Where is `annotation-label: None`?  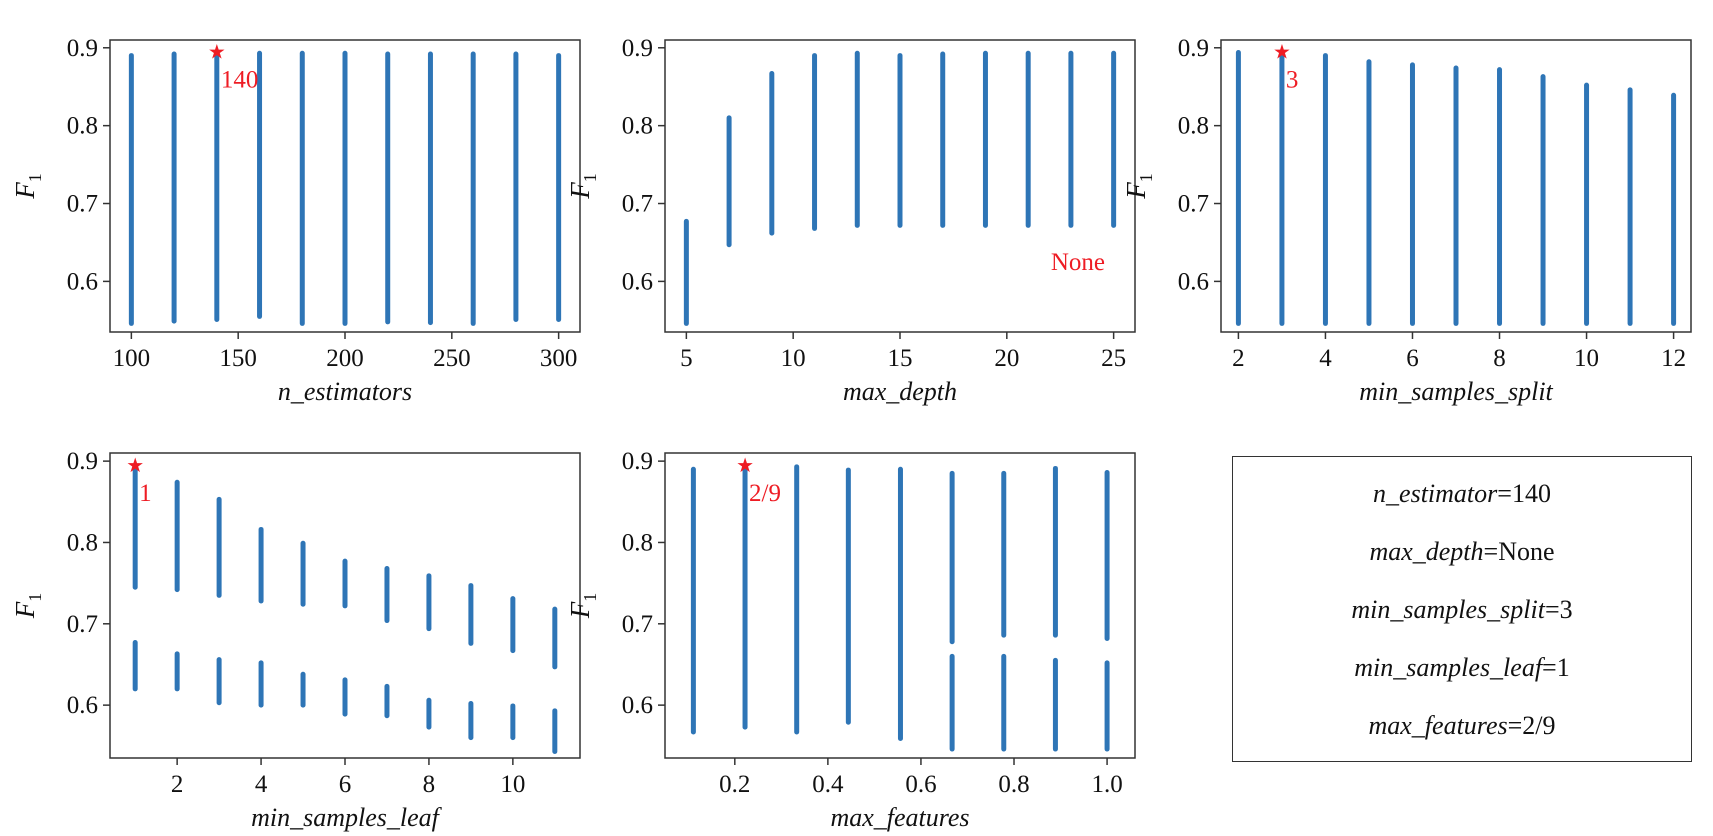 annotation-label: None is located at coordinates (1078, 262).